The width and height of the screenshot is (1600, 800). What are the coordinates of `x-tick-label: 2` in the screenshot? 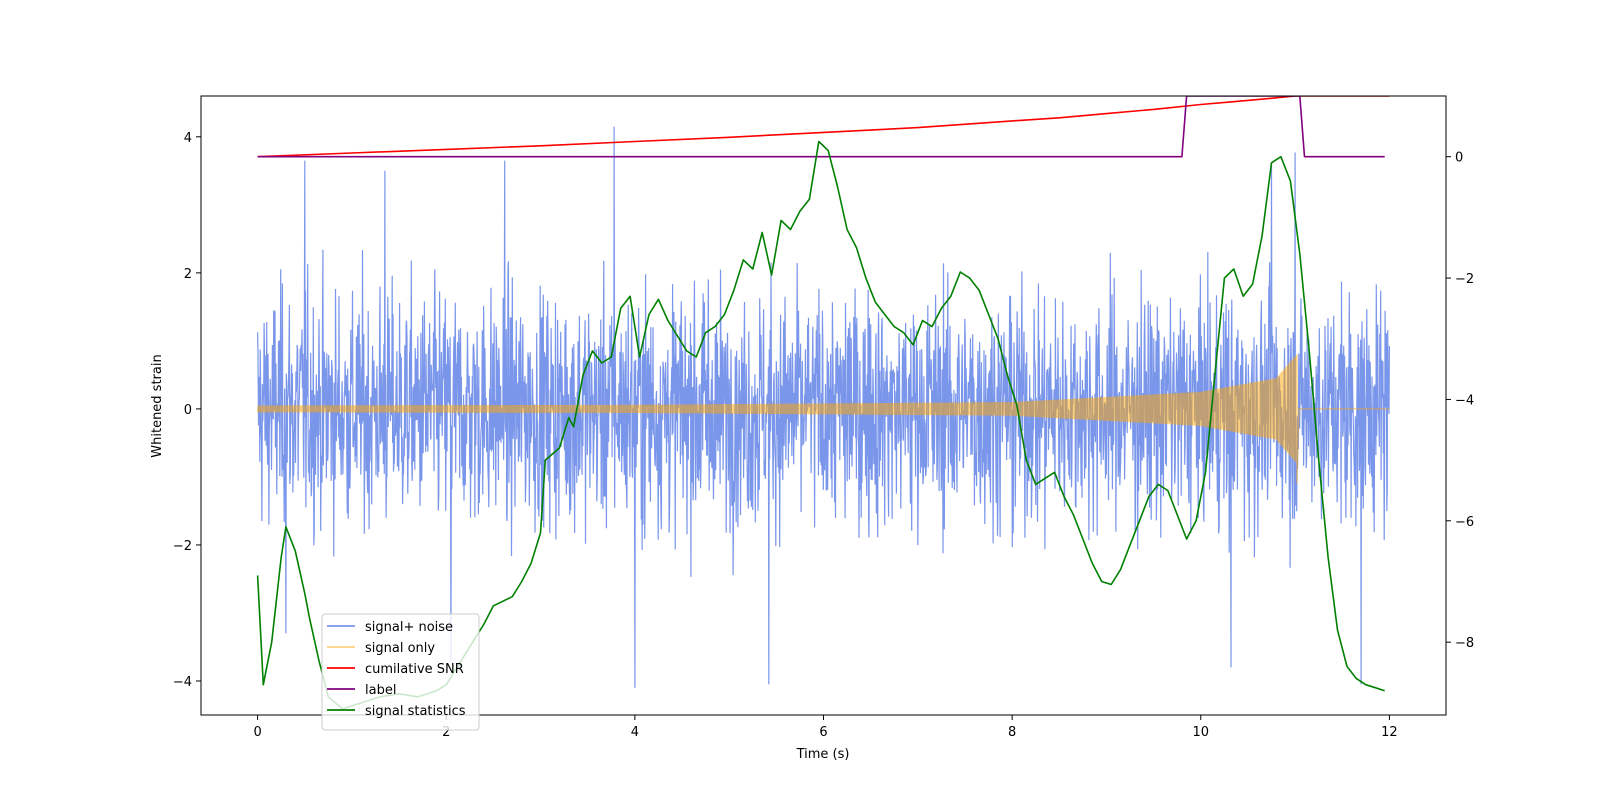 It's located at (446, 732).